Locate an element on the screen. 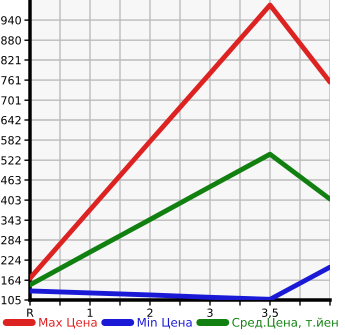 The width and height of the screenshot is (345, 335). y-tick-label: 224 is located at coordinates (11, 260).